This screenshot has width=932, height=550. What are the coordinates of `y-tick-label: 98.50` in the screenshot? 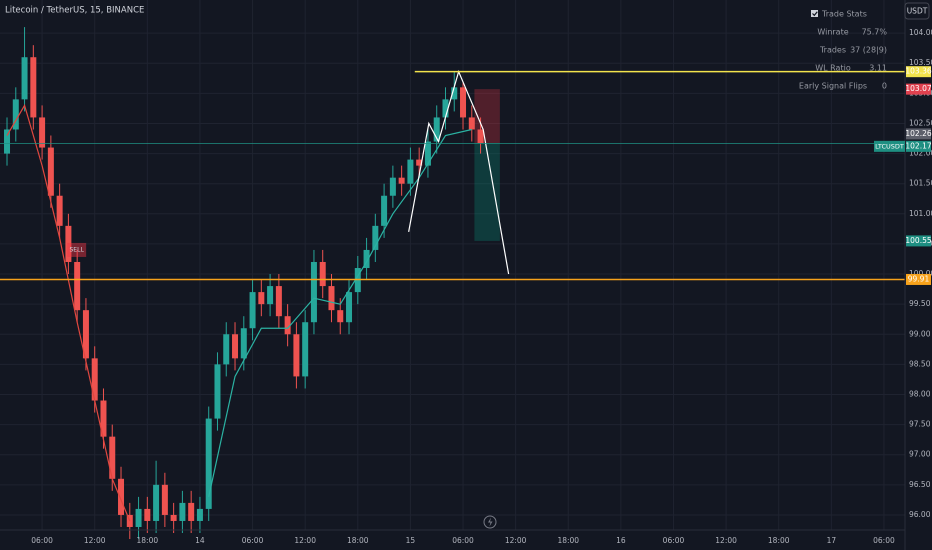 It's located at (920, 363).